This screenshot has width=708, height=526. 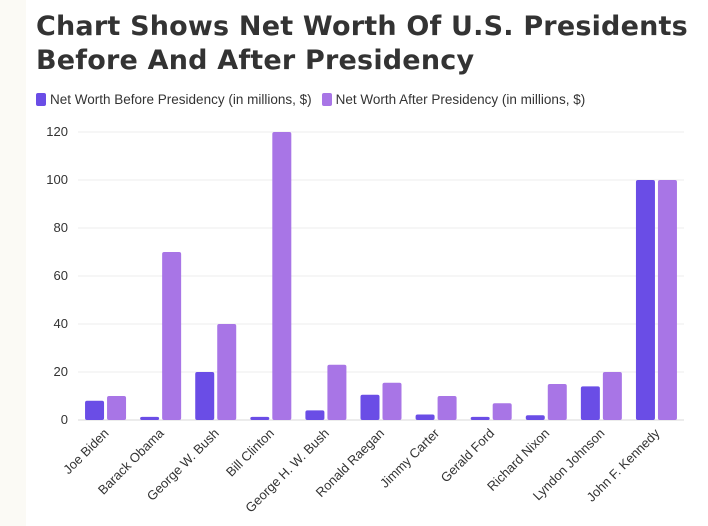 What do you see at coordinates (61, 323) in the screenshot?
I see `y-tick-label: 40` at bounding box center [61, 323].